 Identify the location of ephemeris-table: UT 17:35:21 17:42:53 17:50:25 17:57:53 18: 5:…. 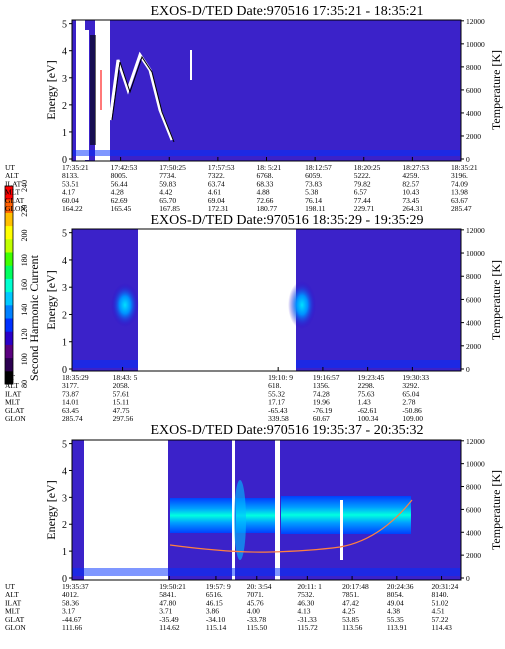
(241, 188).